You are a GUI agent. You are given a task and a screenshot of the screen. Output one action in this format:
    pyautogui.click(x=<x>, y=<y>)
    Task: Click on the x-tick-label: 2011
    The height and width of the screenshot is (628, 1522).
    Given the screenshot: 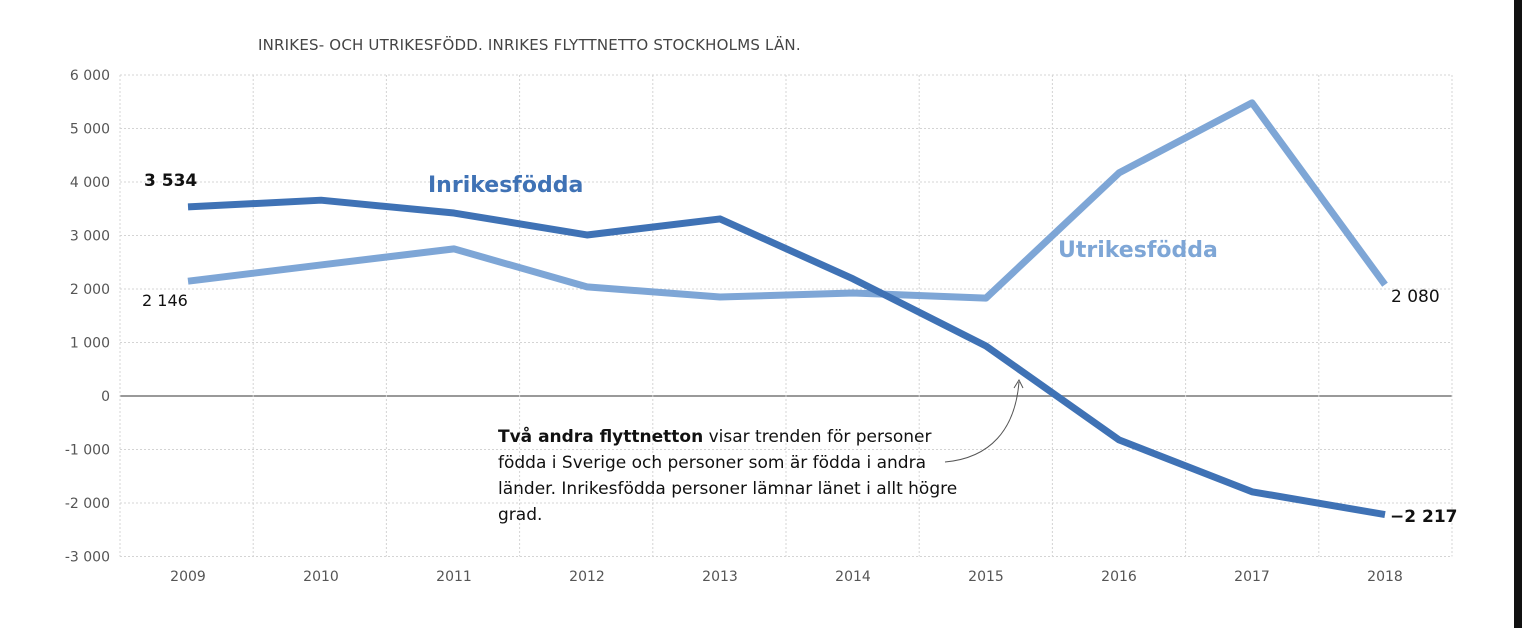 What is the action you would take?
    pyautogui.click(x=454, y=577)
    